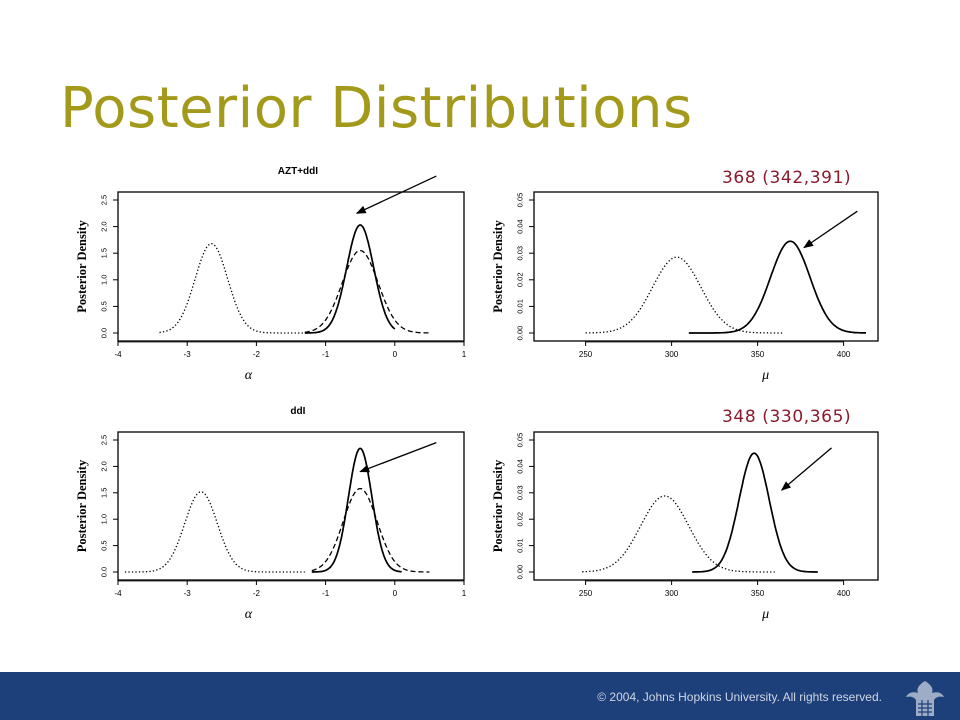  I want to click on ci-label-bottom: 348 (330,365), so click(787, 417).